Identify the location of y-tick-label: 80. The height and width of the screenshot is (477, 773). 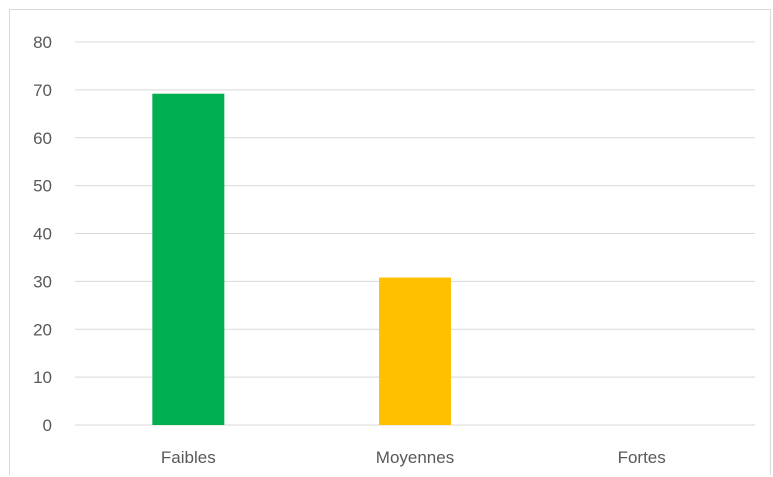
(42, 42).